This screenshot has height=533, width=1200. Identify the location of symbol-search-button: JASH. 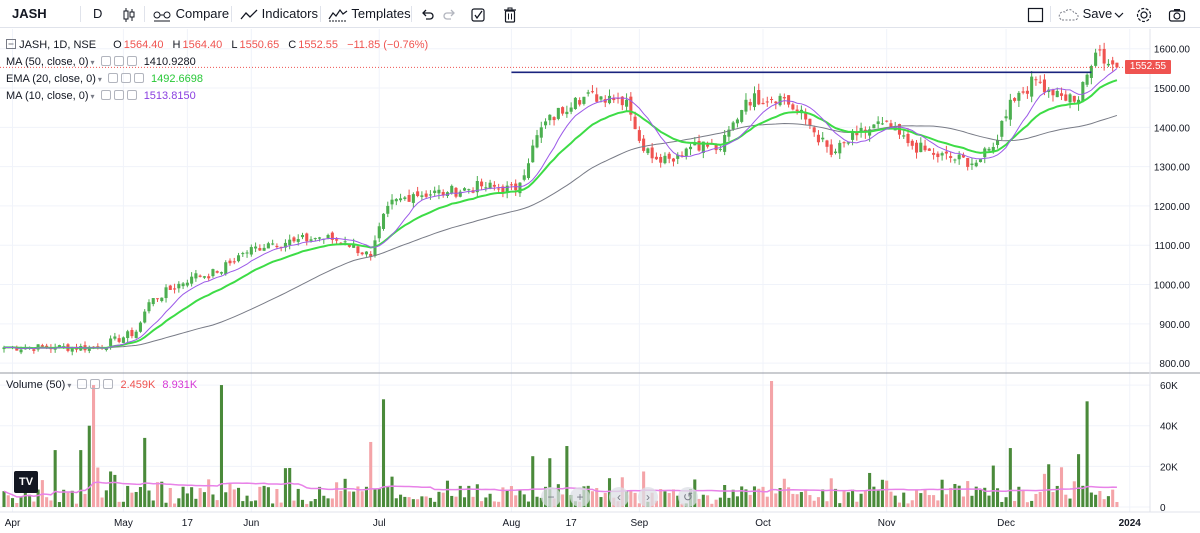
(29, 13).